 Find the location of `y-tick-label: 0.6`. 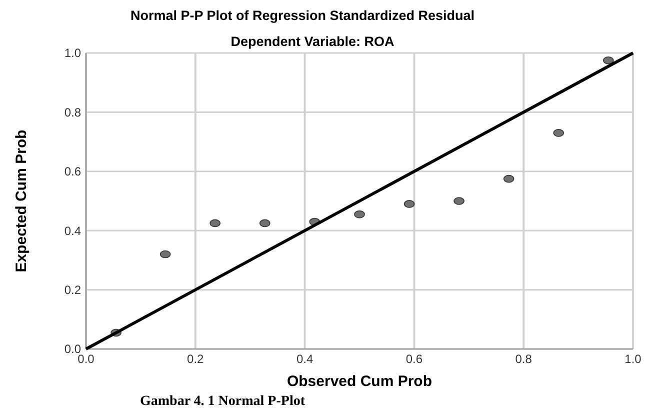

y-tick-label: 0.6 is located at coordinates (73, 171).